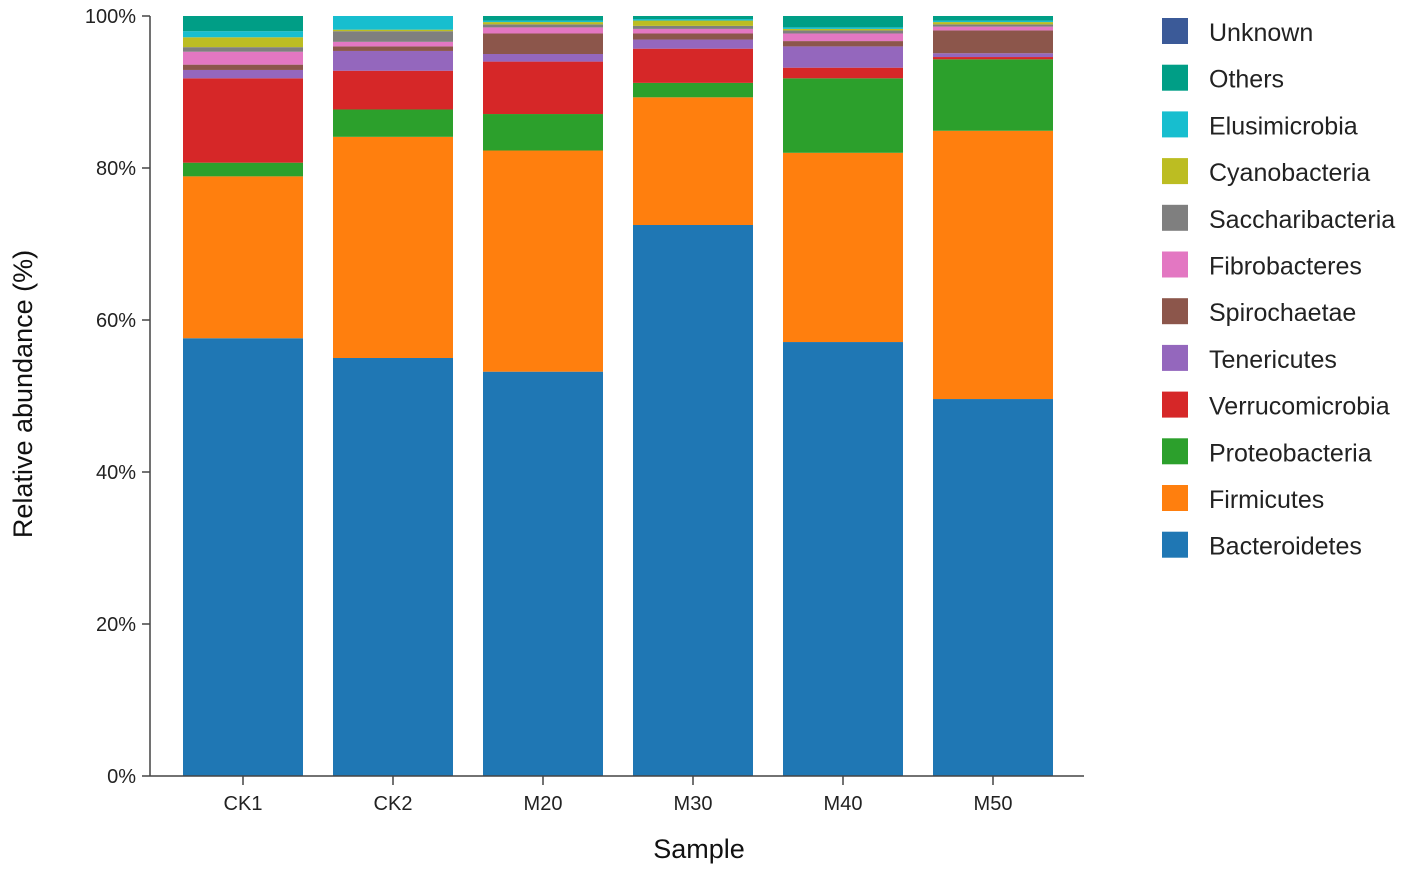 This screenshot has height=875, width=1418. Describe the element at coordinates (843, 32) in the screenshot. I see `bar-segment-m40-saccharibacteria` at that location.